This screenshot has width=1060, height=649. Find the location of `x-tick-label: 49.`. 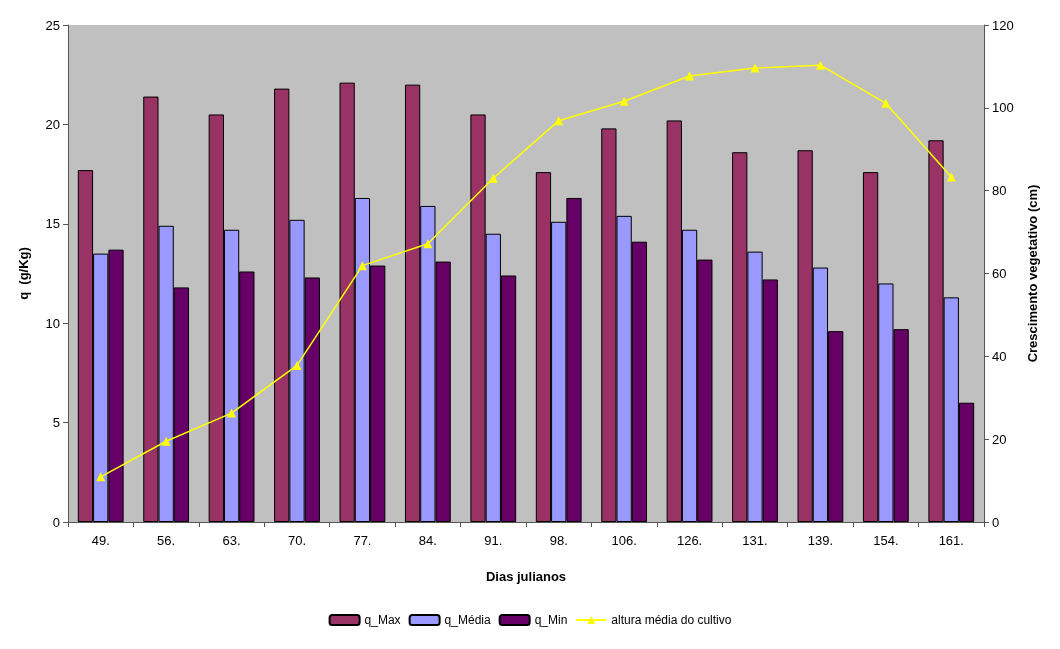

x-tick-label: 49. is located at coordinates (100, 540).